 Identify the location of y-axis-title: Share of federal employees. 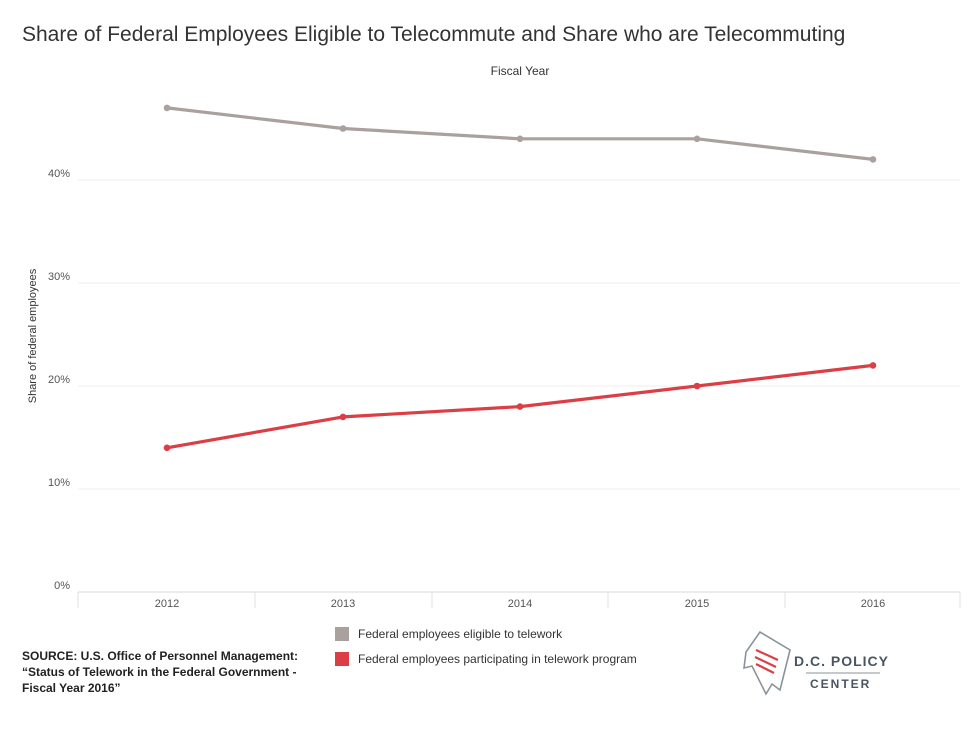
(33, 335).